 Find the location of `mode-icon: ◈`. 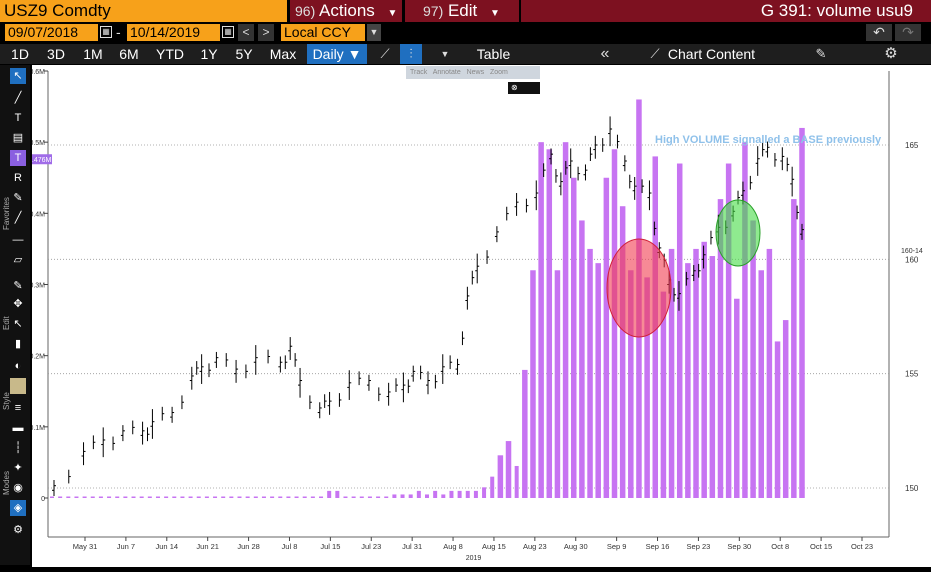

mode-icon: ◈ is located at coordinates (18, 508).